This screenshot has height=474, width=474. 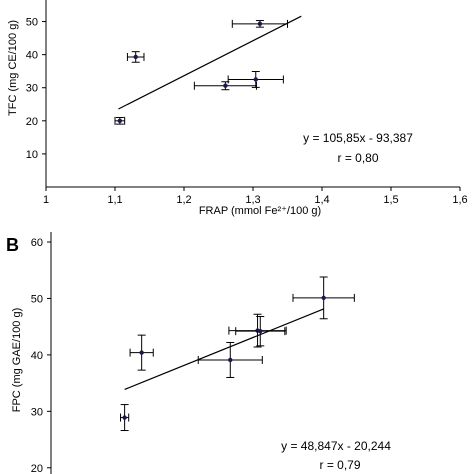 What do you see at coordinates (32, 155) in the screenshot?
I see `y-tick-label: 10` at bounding box center [32, 155].